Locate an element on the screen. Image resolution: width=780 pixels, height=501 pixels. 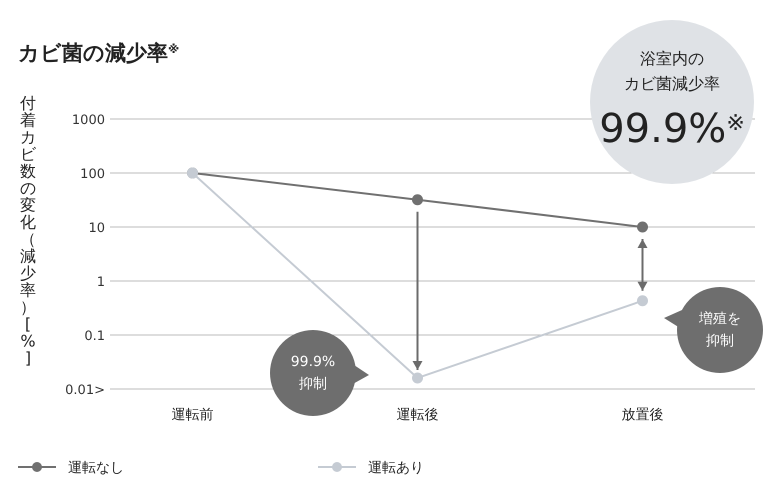
legend-label: 運転あり is located at coordinates (396, 468).